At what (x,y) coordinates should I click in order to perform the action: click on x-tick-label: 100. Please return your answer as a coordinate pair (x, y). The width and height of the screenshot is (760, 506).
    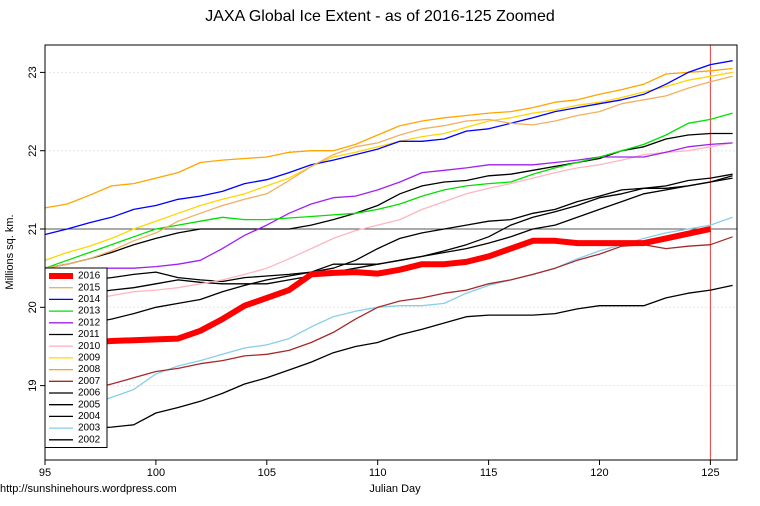
    Looking at the image, I should click on (156, 473).